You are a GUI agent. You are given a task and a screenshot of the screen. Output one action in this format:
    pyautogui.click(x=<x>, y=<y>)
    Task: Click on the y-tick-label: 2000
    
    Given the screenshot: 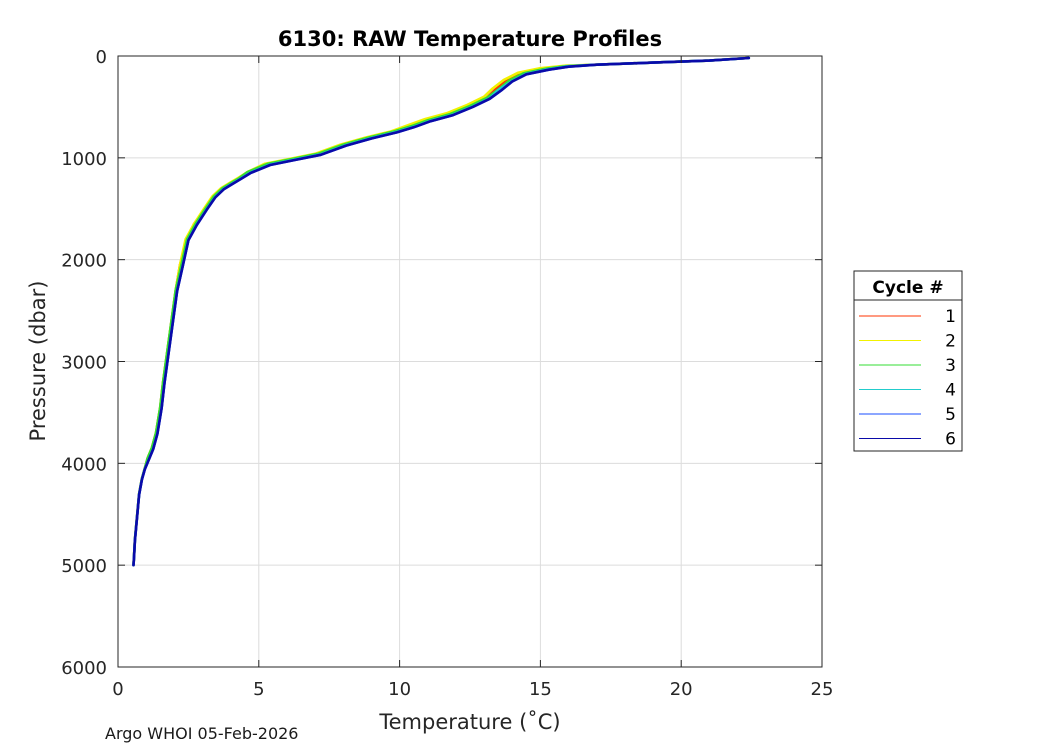 What is the action you would take?
    pyautogui.click(x=84, y=261)
    